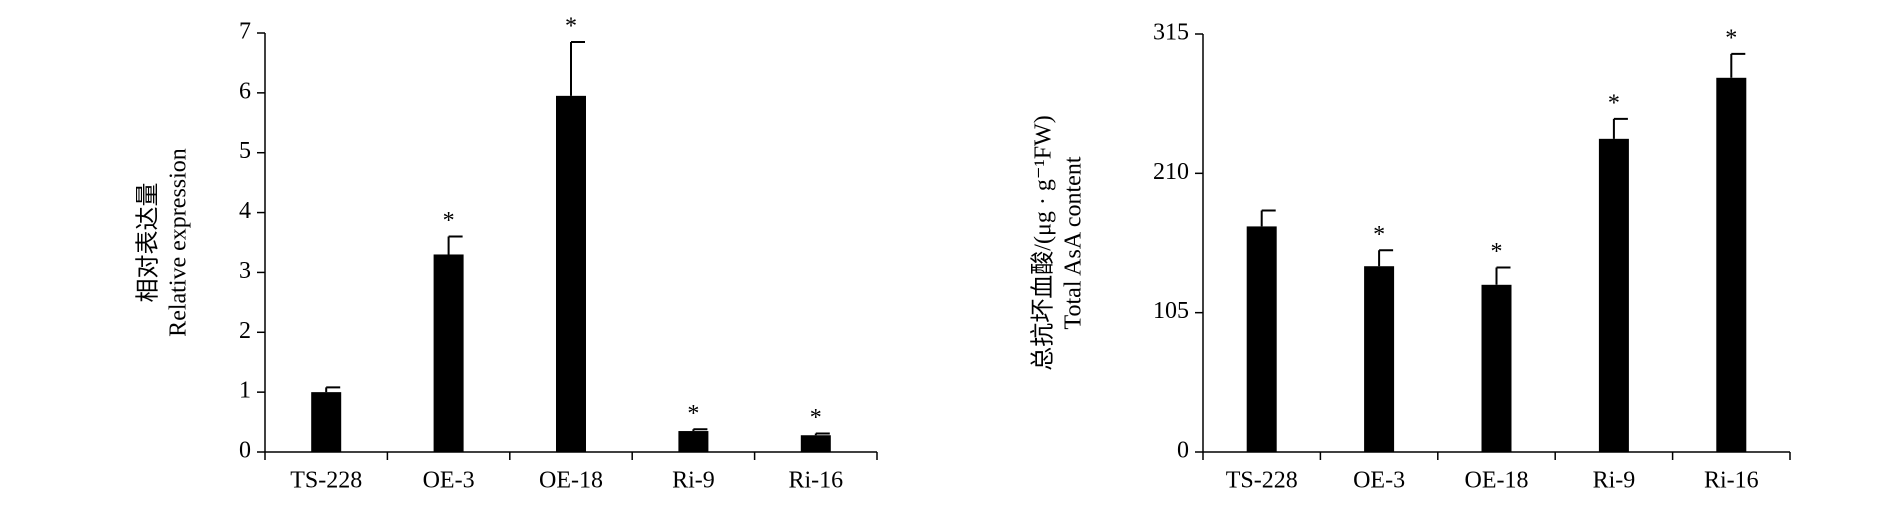 This screenshot has width=1890, height=525. What do you see at coordinates (245, 32) in the screenshot?
I see `y-tick-label: 7` at bounding box center [245, 32].